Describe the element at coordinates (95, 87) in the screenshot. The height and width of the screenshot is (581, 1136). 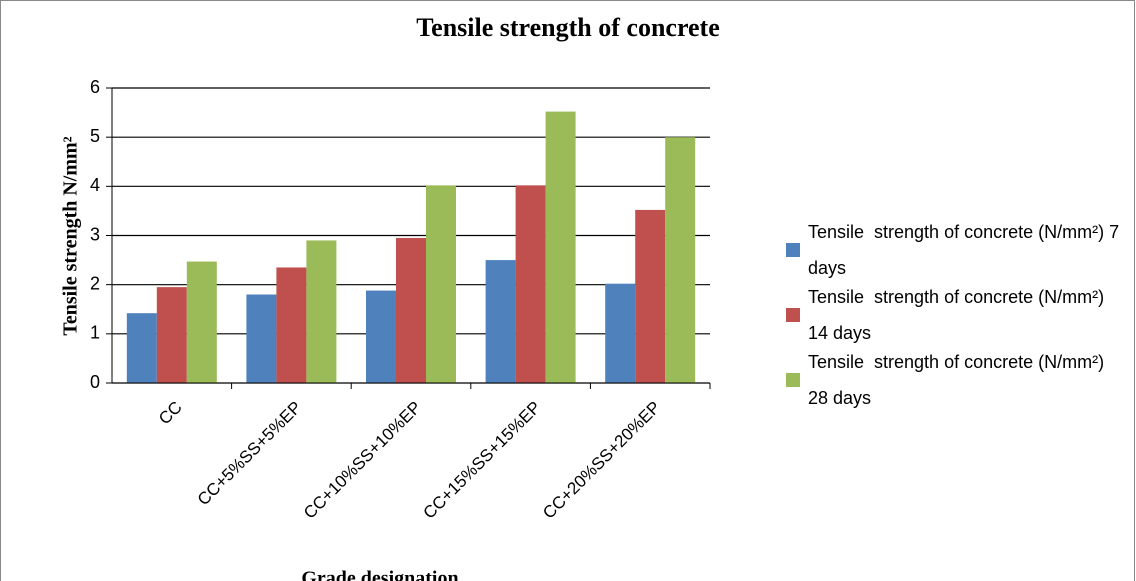
I see `y-tick-label: 6` at that location.